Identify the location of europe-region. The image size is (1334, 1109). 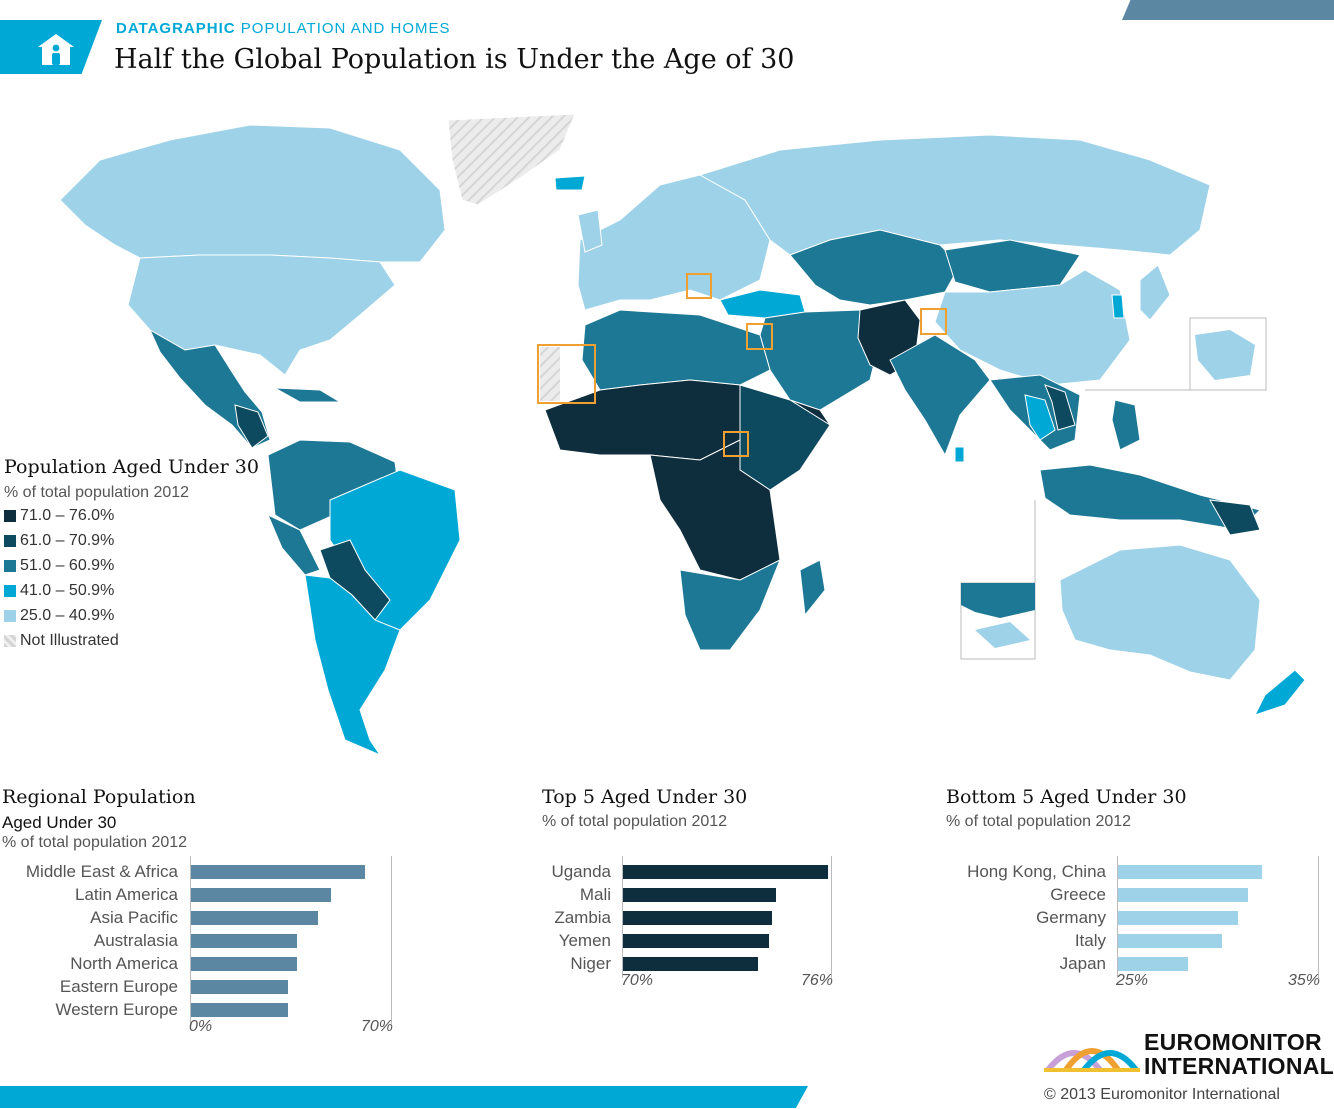
(674, 242).